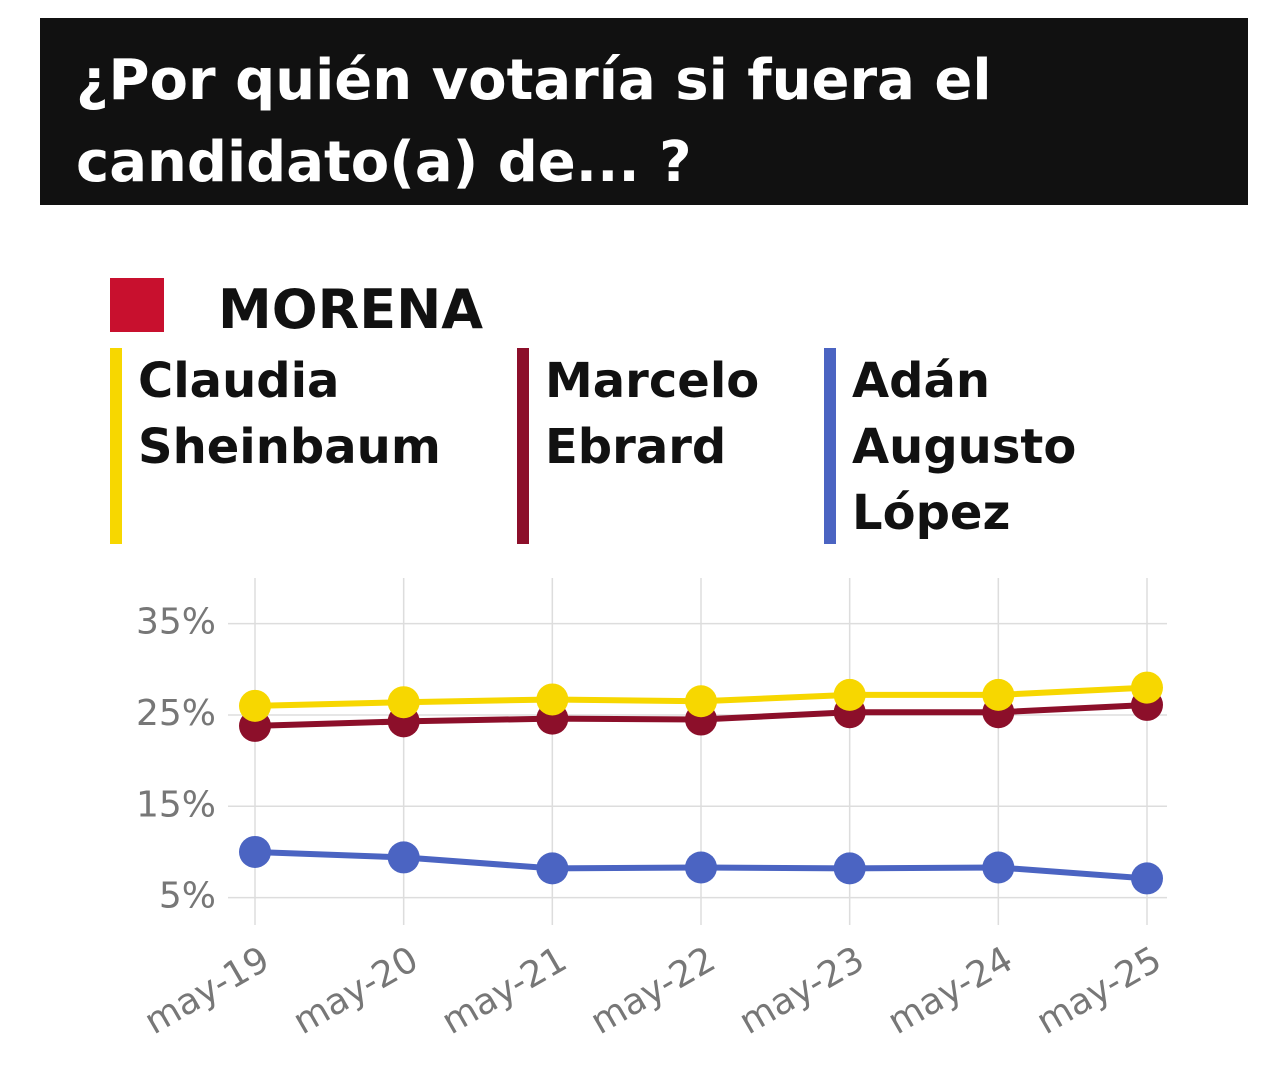 This screenshot has width=1284, height=1076. Describe the element at coordinates (187, 896) in the screenshot. I see `y-tick-label: 5%` at that location.